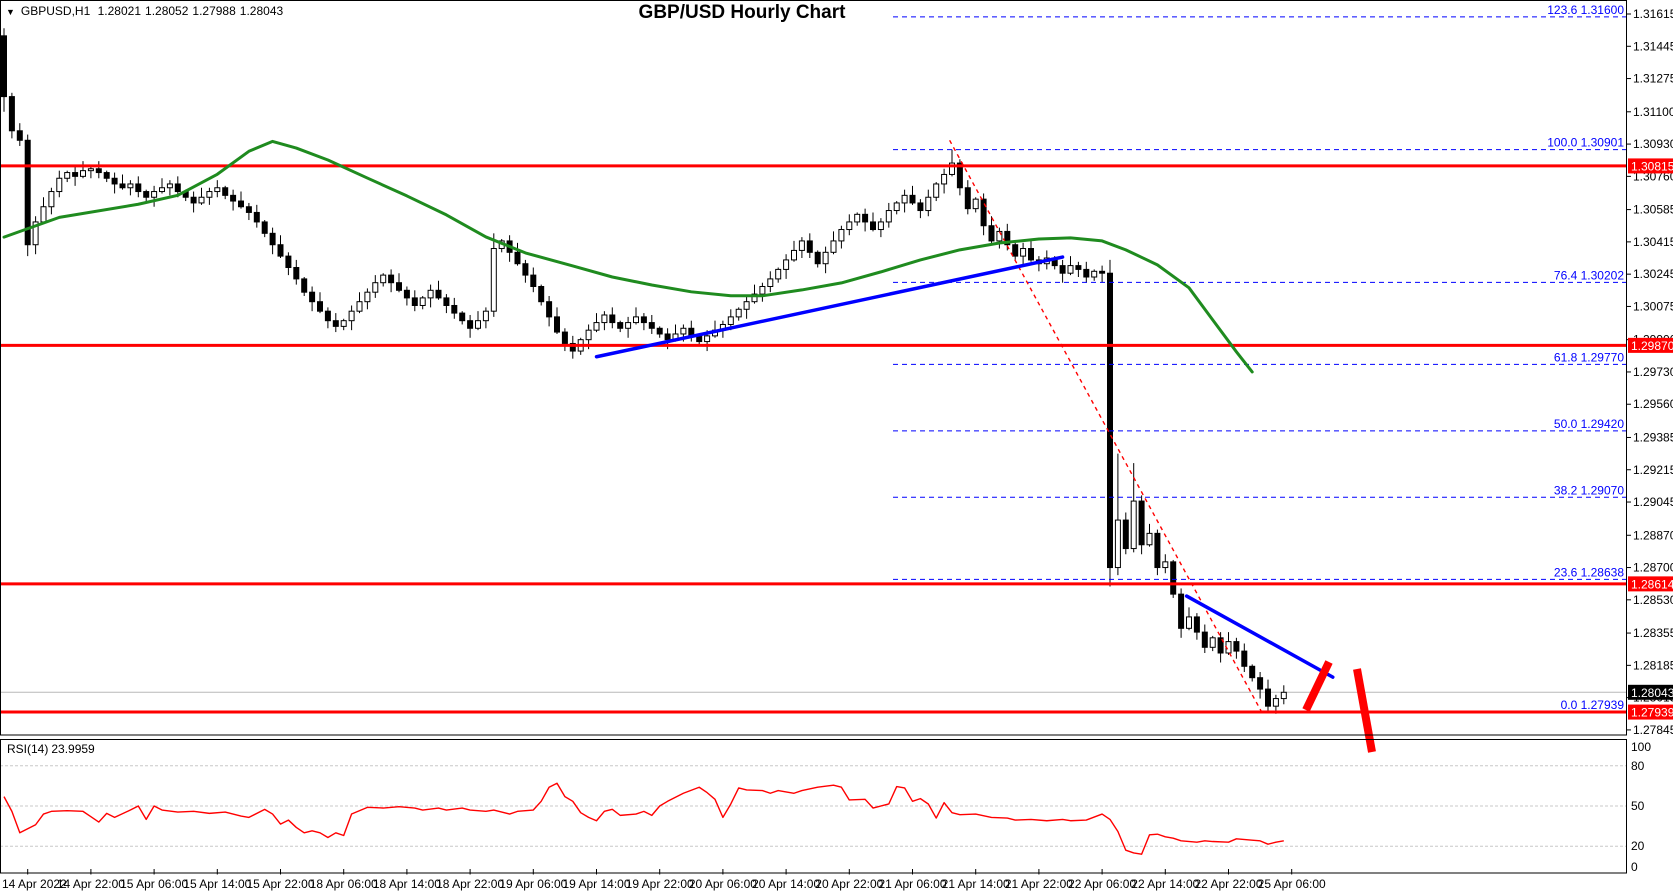 This screenshot has height=896, width=1673. Describe the element at coordinates (1653, 665) in the screenshot. I see `price-axis-label: 1.28185` at that location.